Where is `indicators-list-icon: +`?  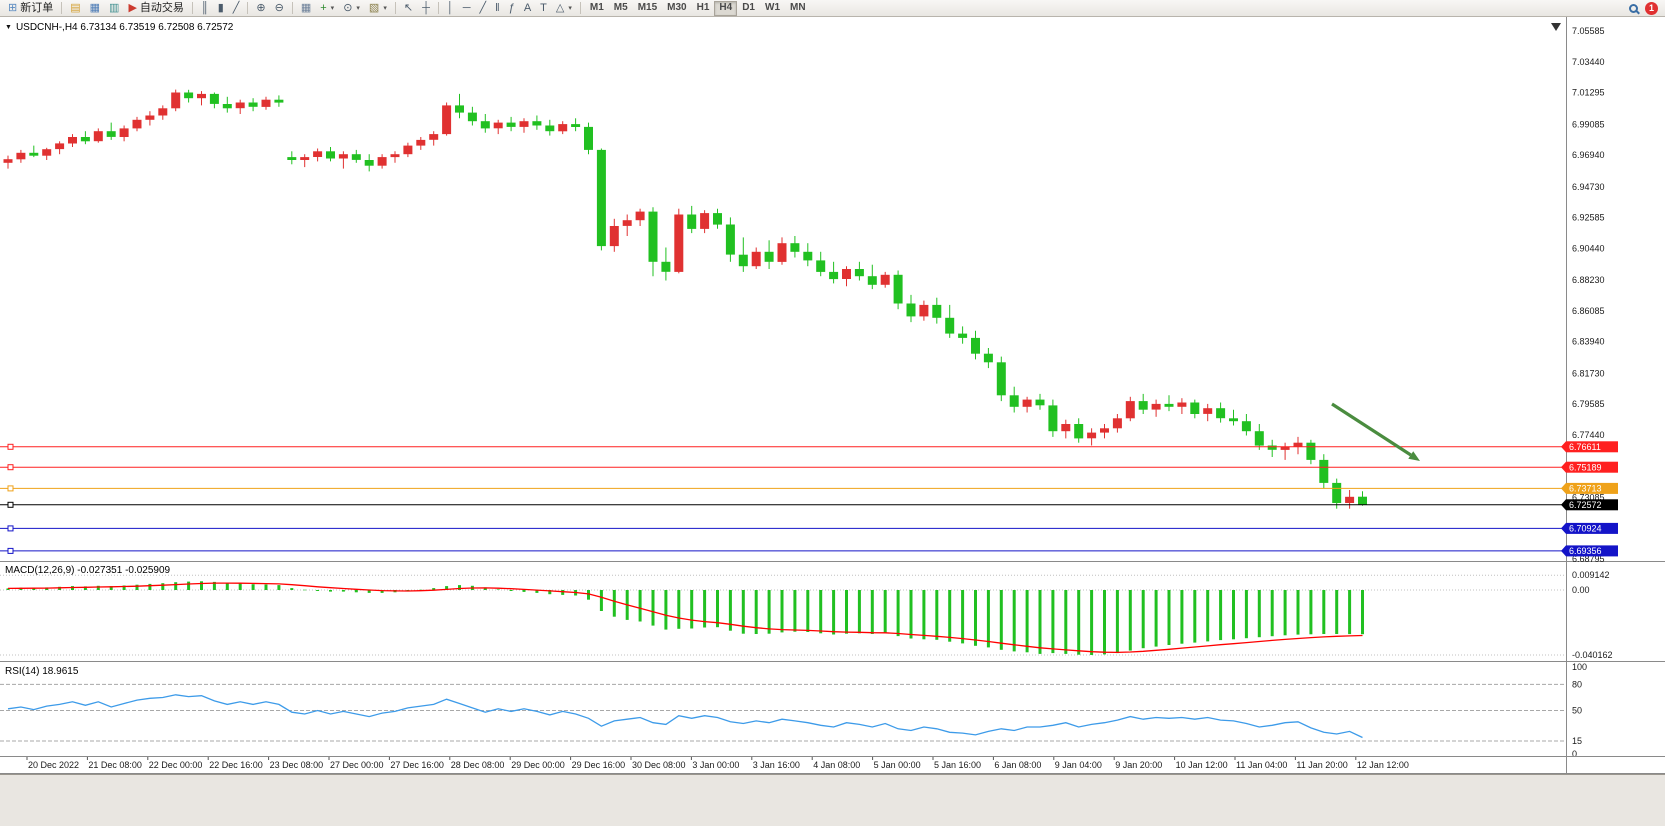
indicators-list-icon: + is located at coordinates (323, 7).